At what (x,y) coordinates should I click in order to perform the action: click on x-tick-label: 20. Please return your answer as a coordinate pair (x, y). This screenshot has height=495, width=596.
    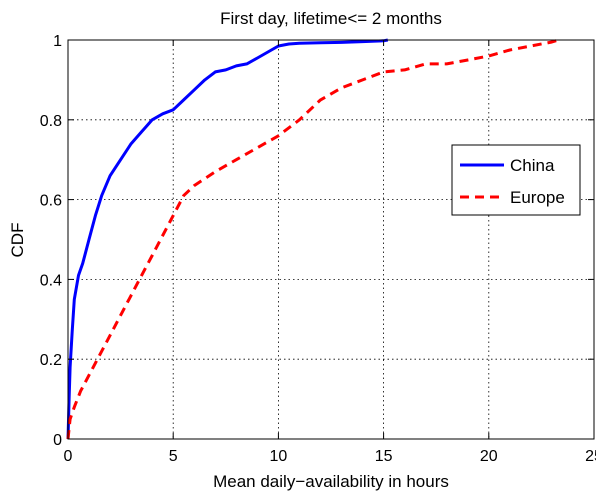
    Looking at the image, I should click on (489, 456).